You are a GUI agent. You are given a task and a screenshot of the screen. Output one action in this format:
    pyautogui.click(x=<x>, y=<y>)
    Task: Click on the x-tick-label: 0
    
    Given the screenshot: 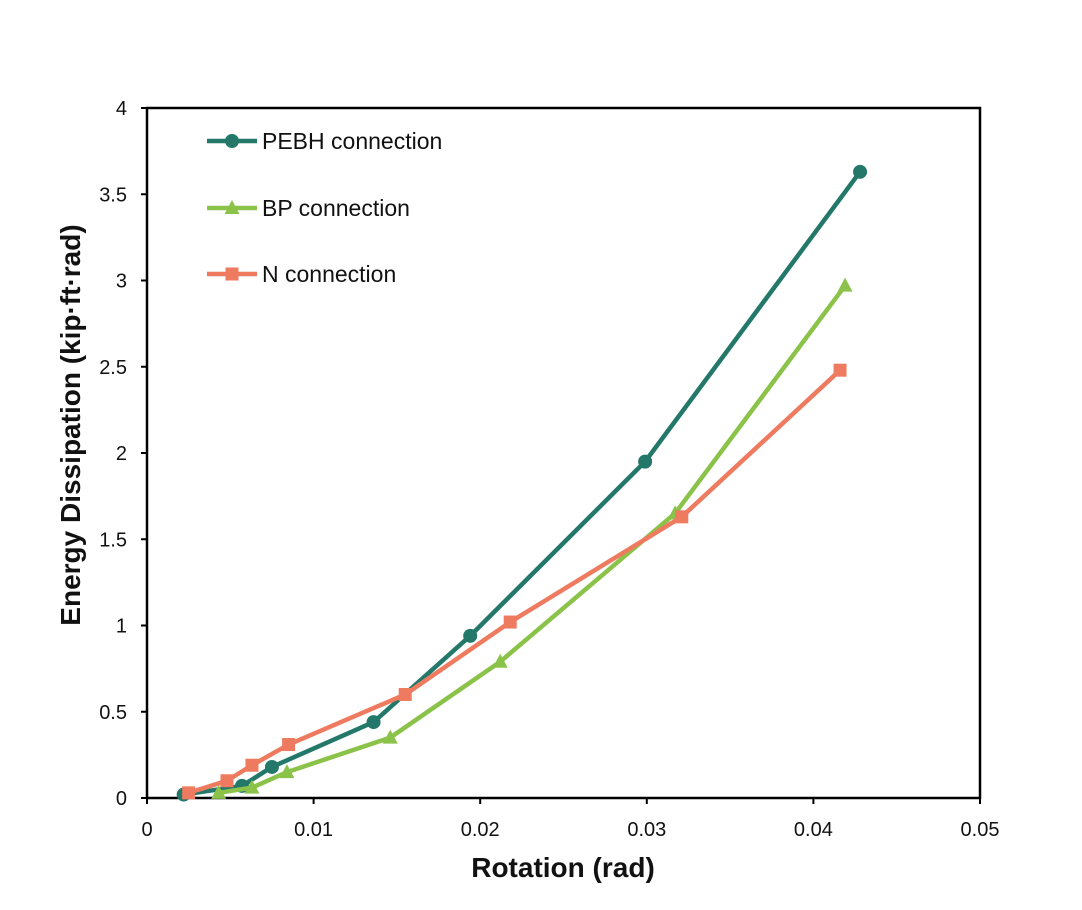 What is the action you would take?
    pyautogui.click(x=146, y=830)
    